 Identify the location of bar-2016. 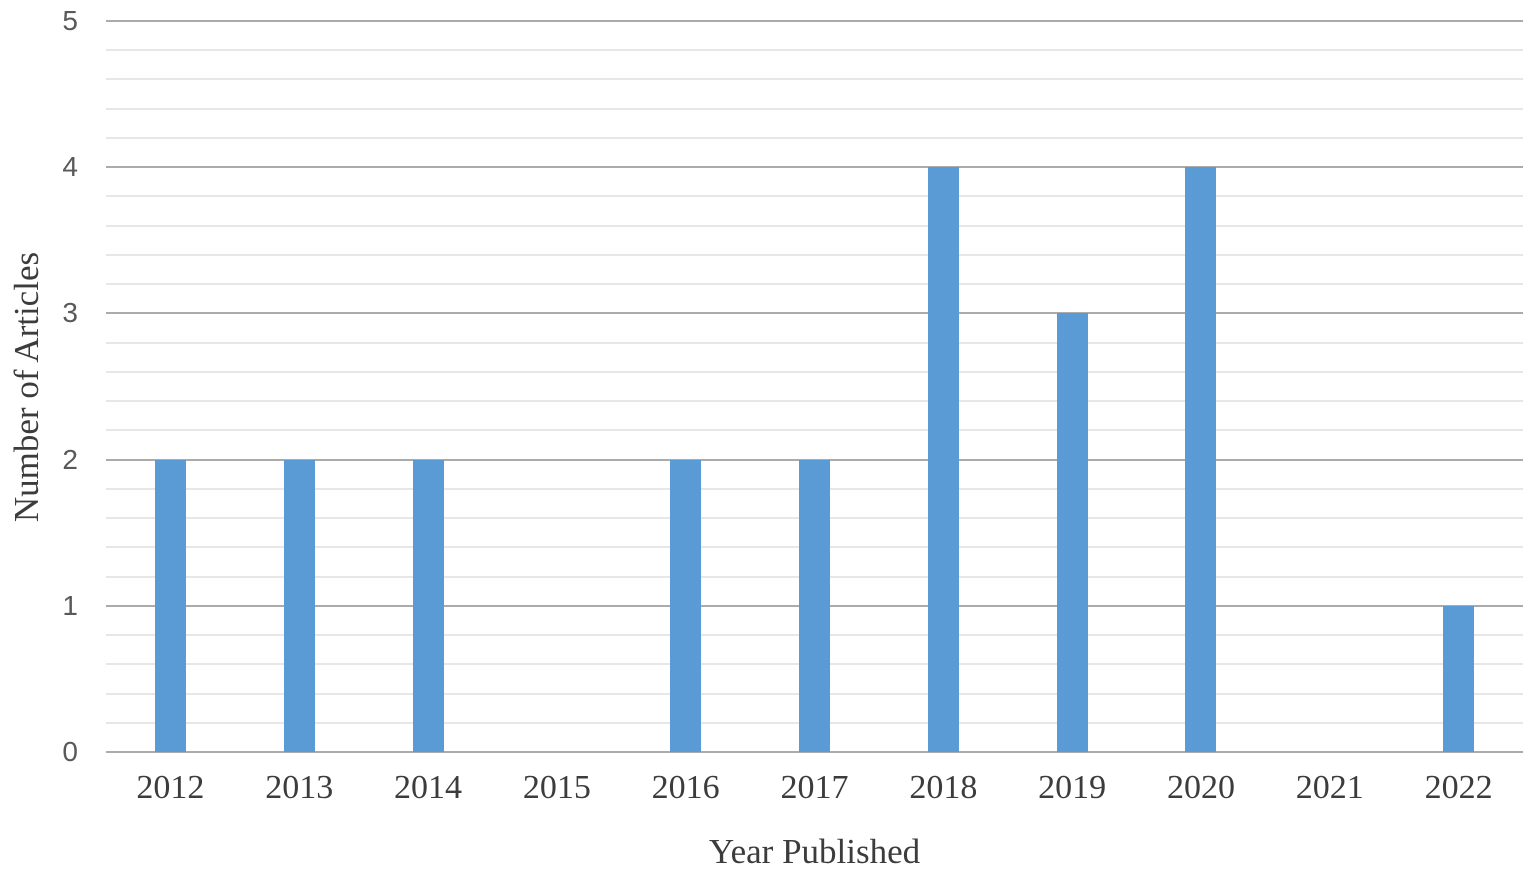
(686, 605).